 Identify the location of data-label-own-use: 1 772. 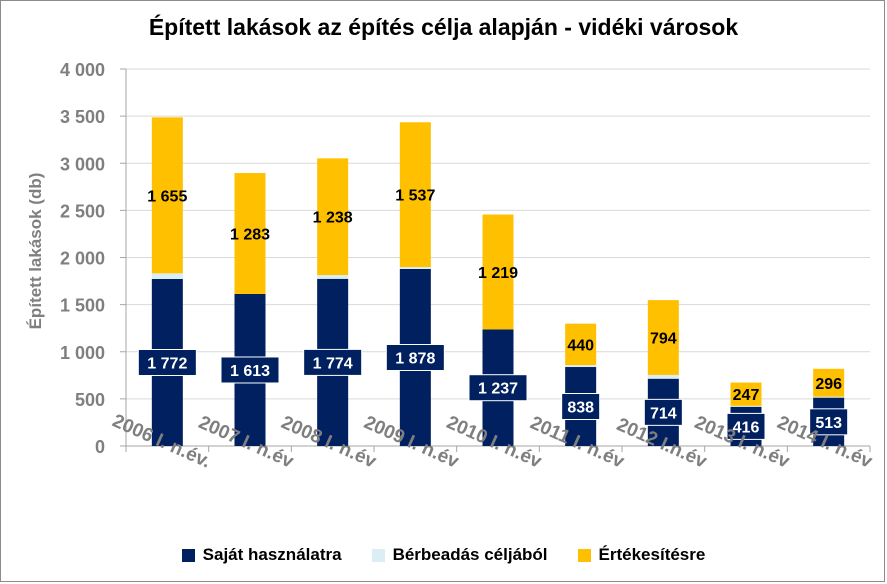
(167, 363).